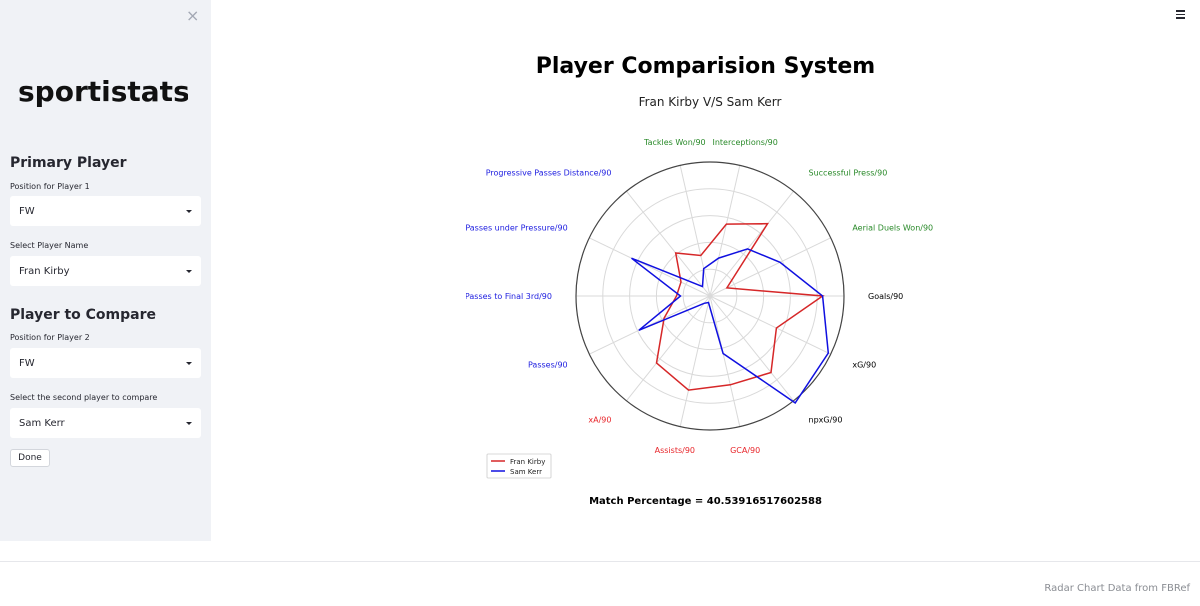 The width and height of the screenshot is (1200, 606). I want to click on footer-credit: Radar Chart Data from FBRef, so click(1117, 588).